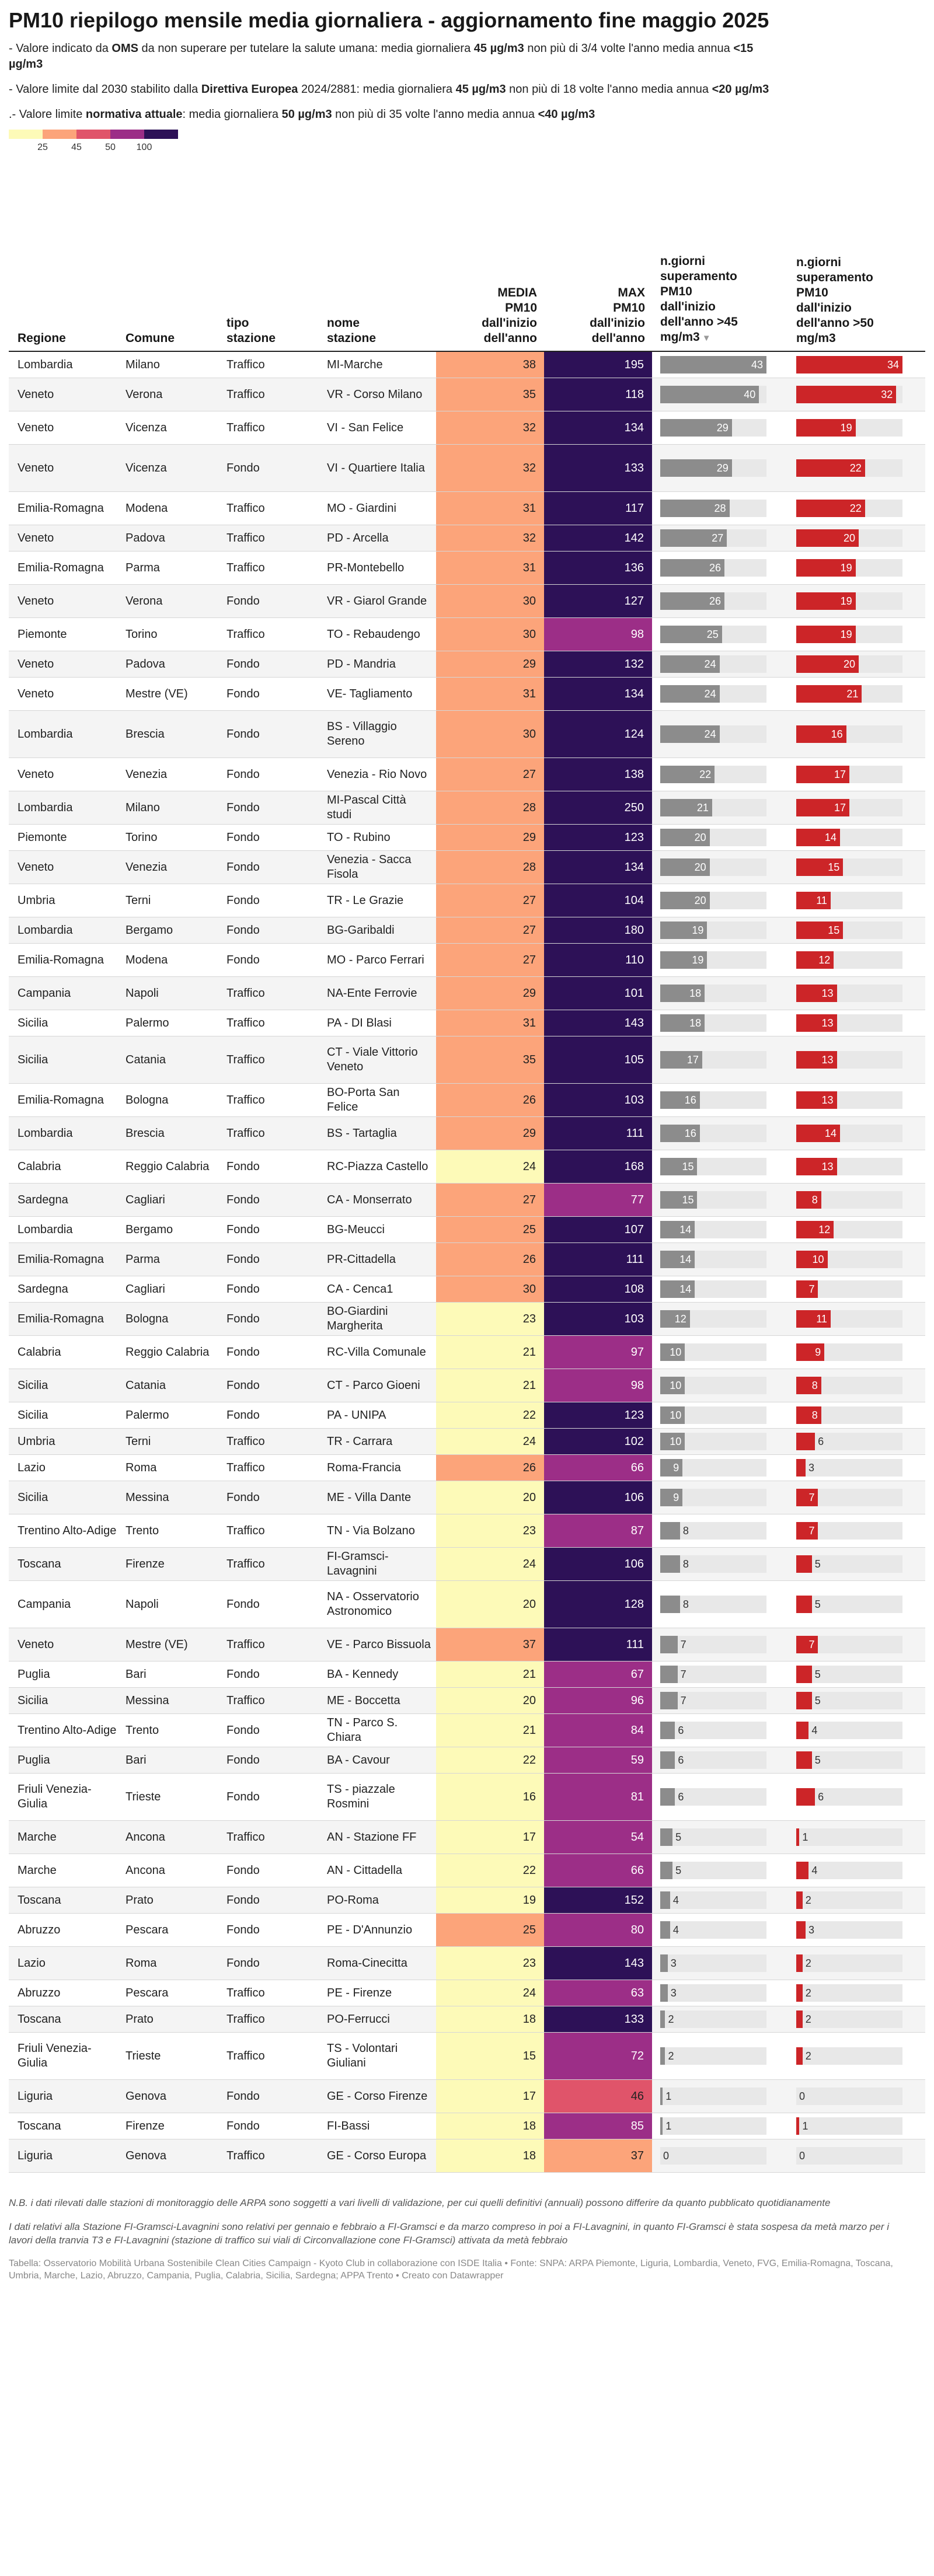  I want to click on cell-nome: BG-Garibaldi, so click(379, 930).